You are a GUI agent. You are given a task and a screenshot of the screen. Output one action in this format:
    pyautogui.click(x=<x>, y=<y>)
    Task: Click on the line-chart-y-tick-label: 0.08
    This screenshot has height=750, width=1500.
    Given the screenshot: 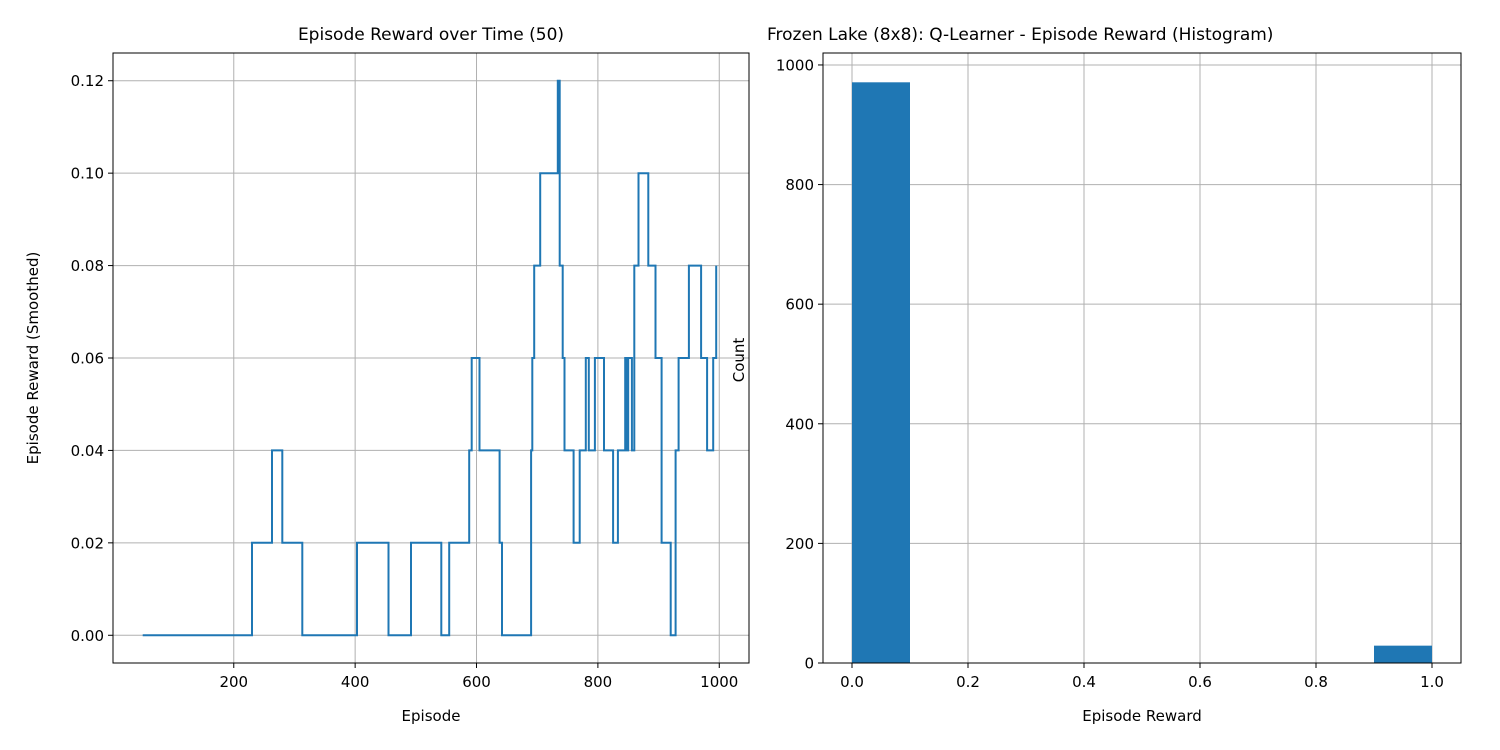 What is the action you would take?
    pyautogui.click(x=87, y=266)
    